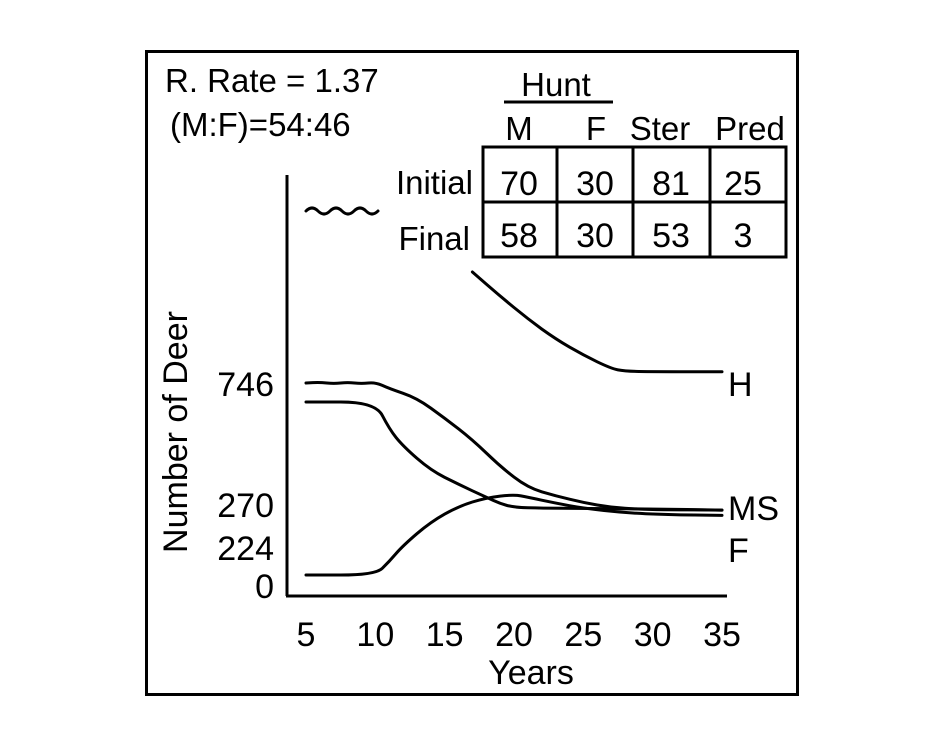  Describe the element at coordinates (660, 128) in the screenshot. I see `col-header-ster: Ster` at that location.